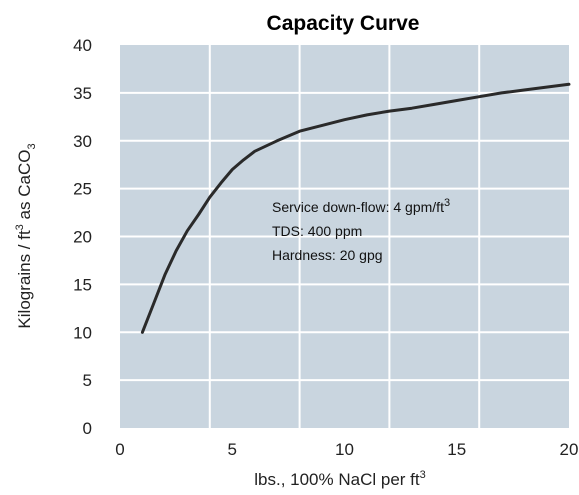 The height and width of the screenshot is (495, 579). I want to click on x-tick-label: 10, so click(344, 449).